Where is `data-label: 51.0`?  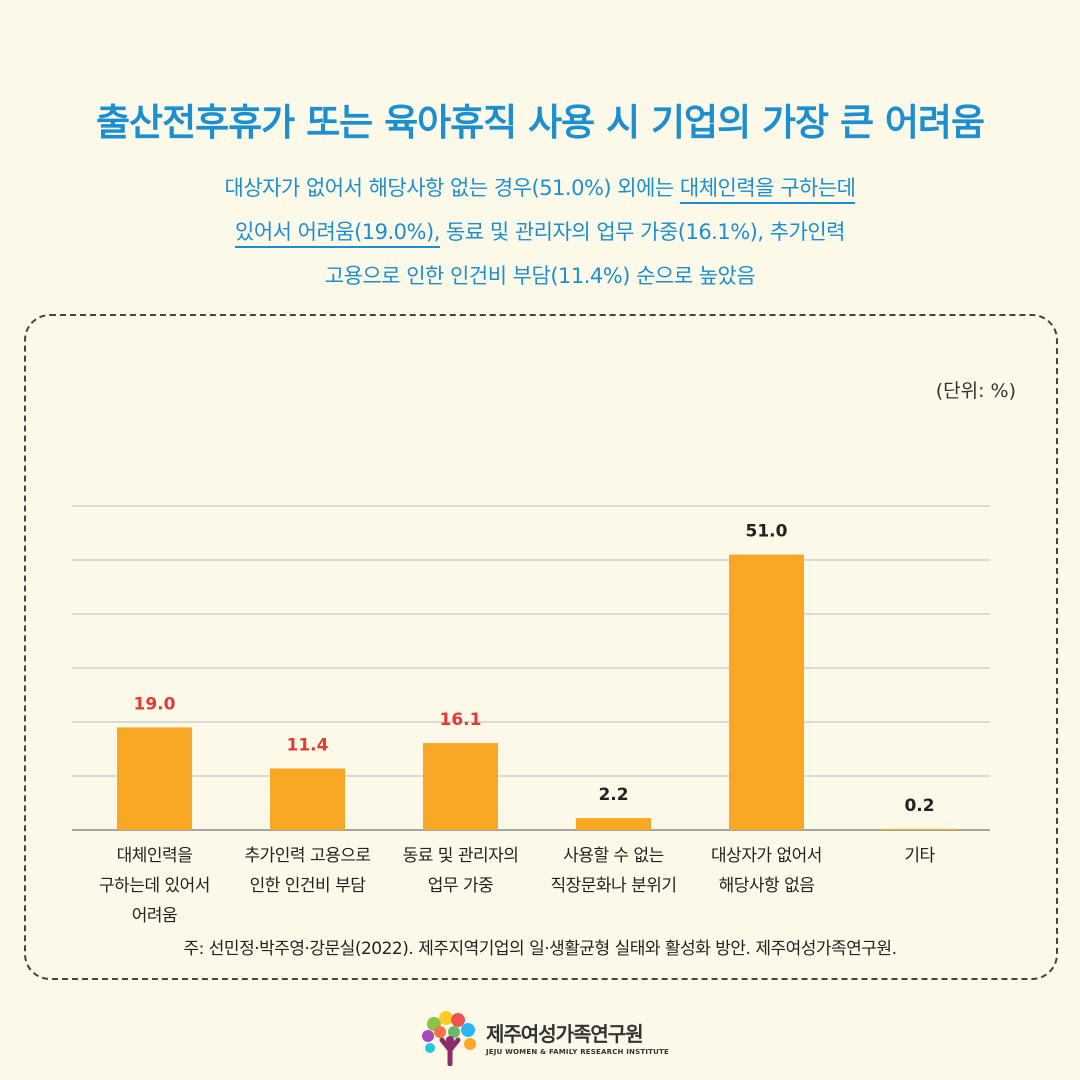
data-label: 51.0 is located at coordinates (767, 532).